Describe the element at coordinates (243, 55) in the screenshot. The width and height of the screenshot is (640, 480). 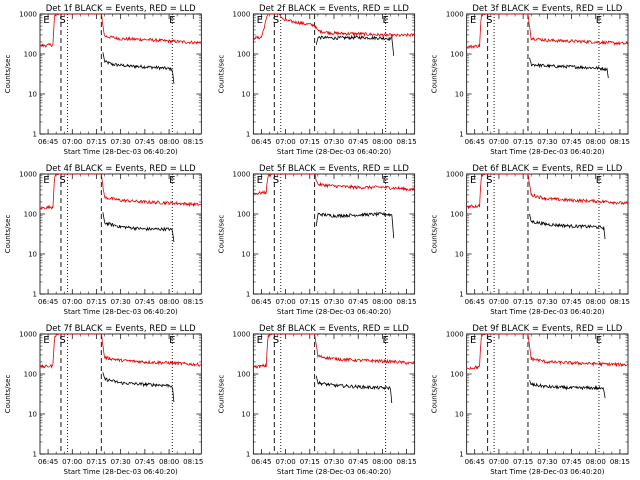
I see `y-tick-label: 100` at that location.